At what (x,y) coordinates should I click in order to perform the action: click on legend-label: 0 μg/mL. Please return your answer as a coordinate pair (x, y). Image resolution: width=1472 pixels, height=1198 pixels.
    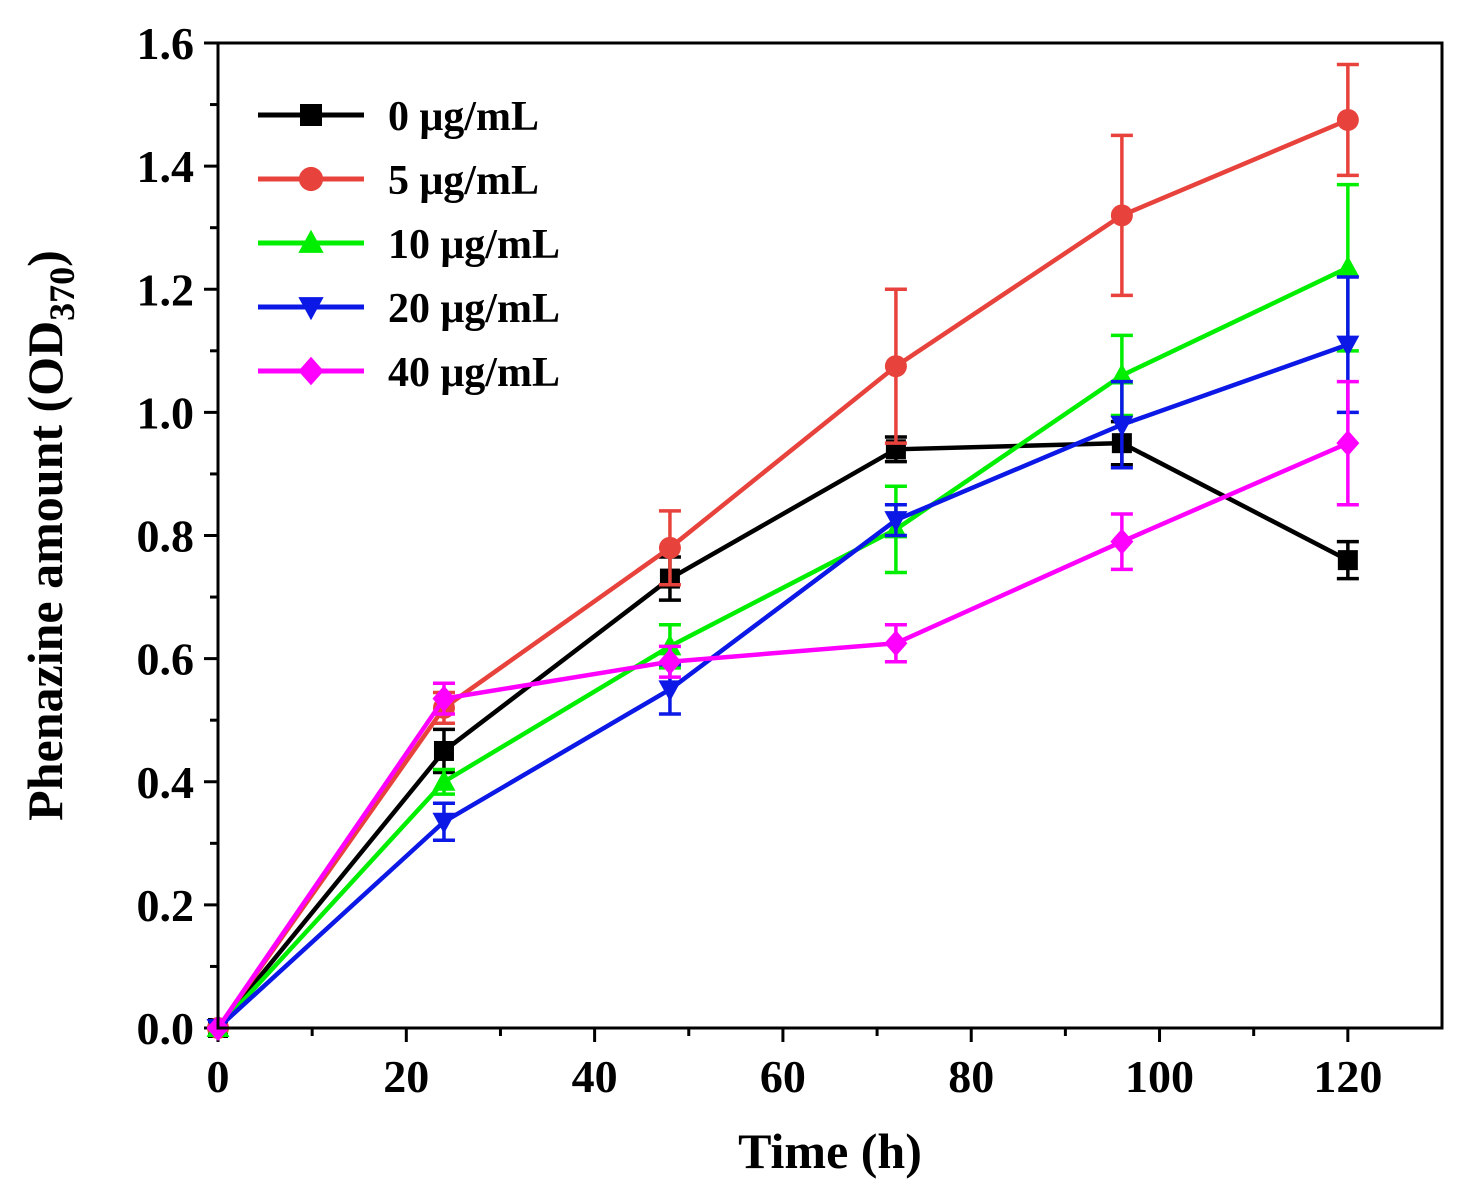
    Looking at the image, I should click on (463, 117).